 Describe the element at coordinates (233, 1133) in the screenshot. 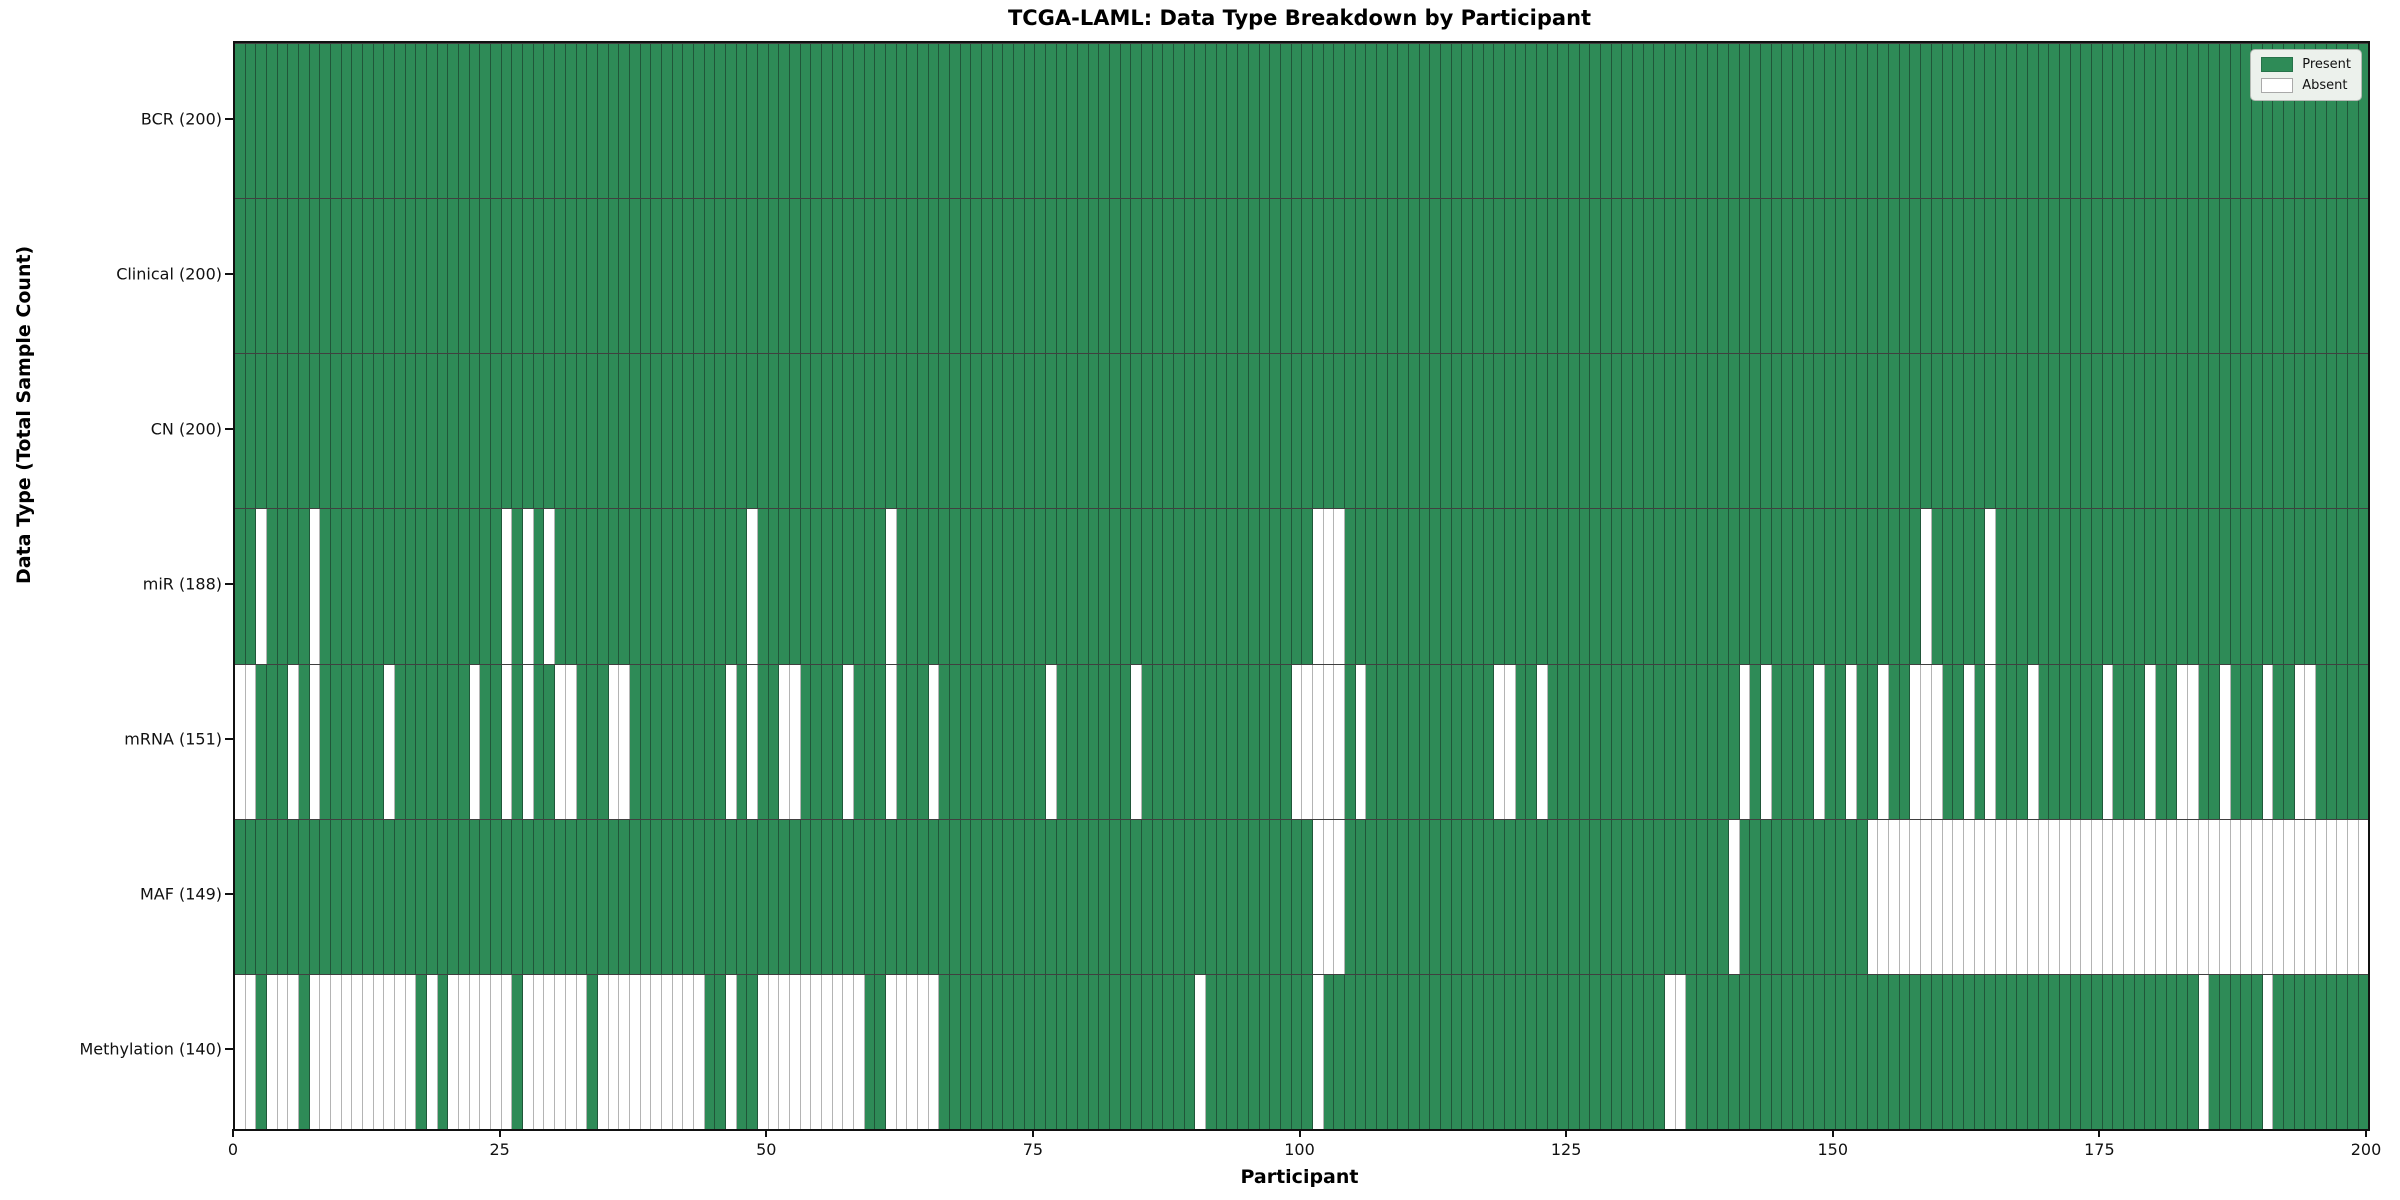

I see `x-tick-mark` at that location.